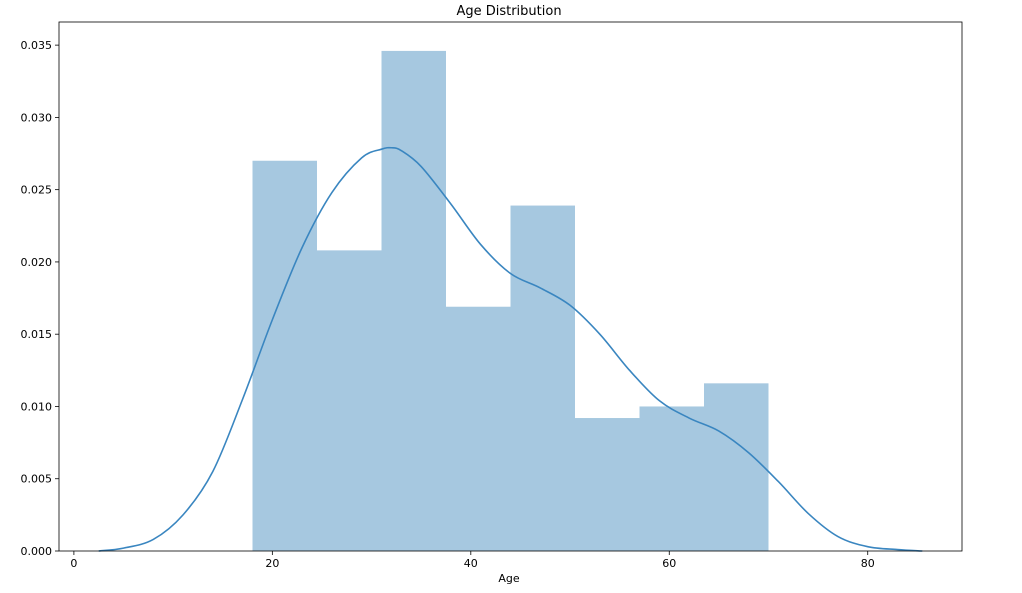 Image resolution: width=1022 pixels, height=593 pixels. What do you see at coordinates (37, 551) in the screenshot?
I see `y-tick-label: 0.000` at bounding box center [37, 551].